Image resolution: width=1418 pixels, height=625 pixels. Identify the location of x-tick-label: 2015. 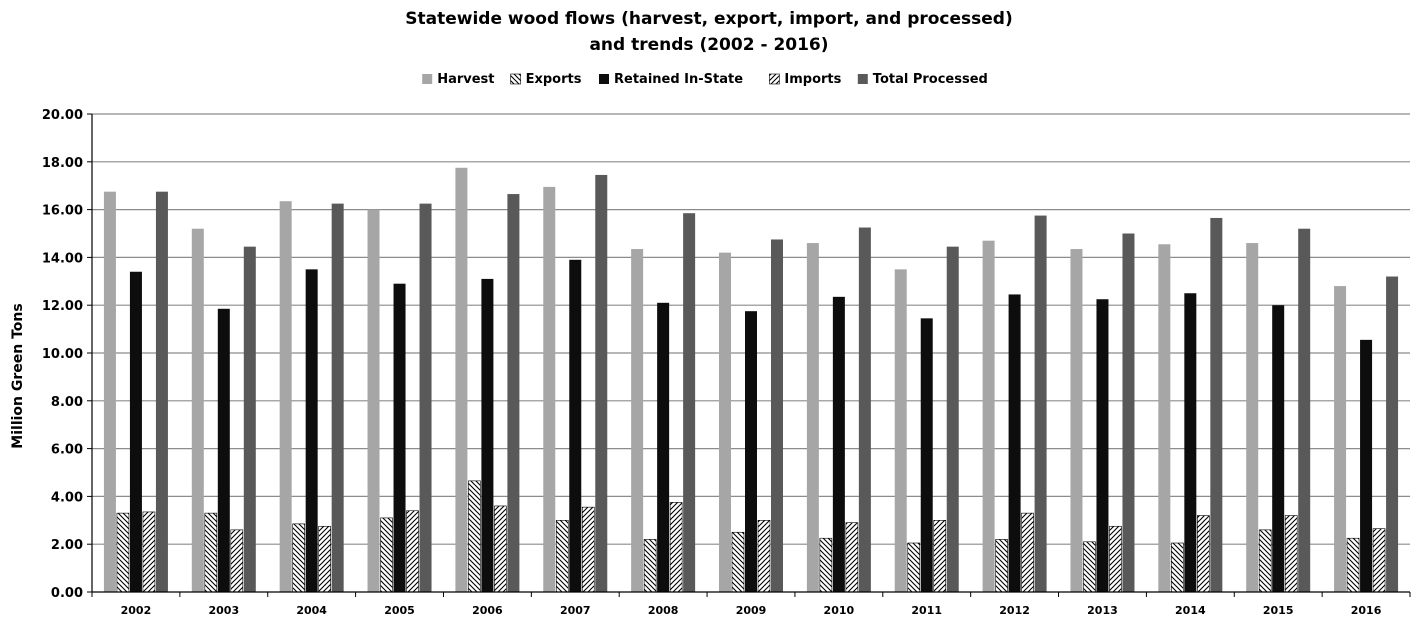
(1278, 610).